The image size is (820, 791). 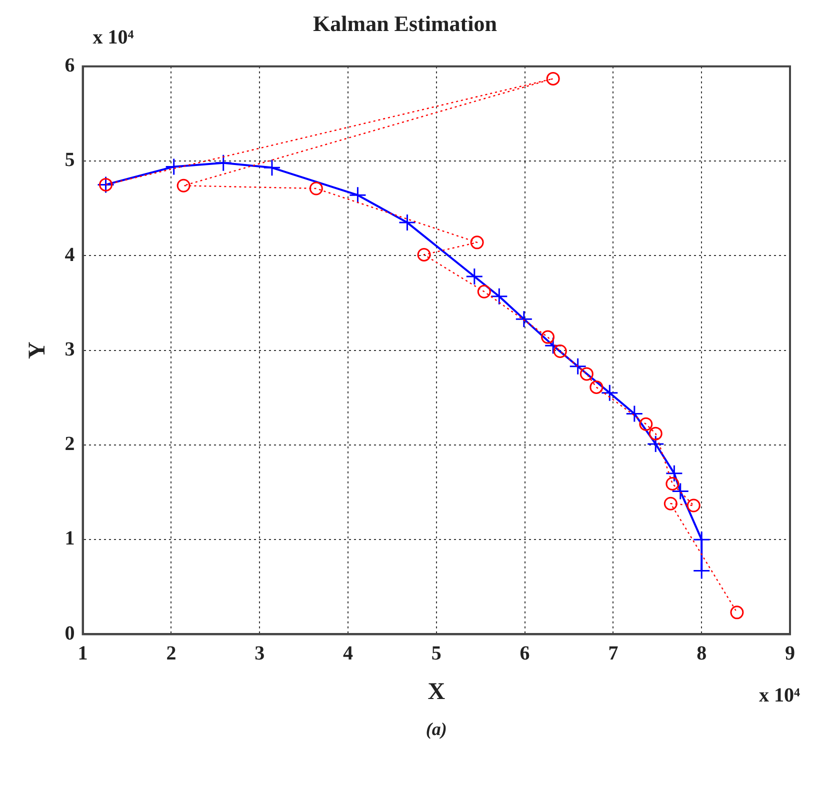 What do you see at coordinates (69, 255) in the screenshot?
I see `y-tick-label: 4` at bounding box center [69, 255].